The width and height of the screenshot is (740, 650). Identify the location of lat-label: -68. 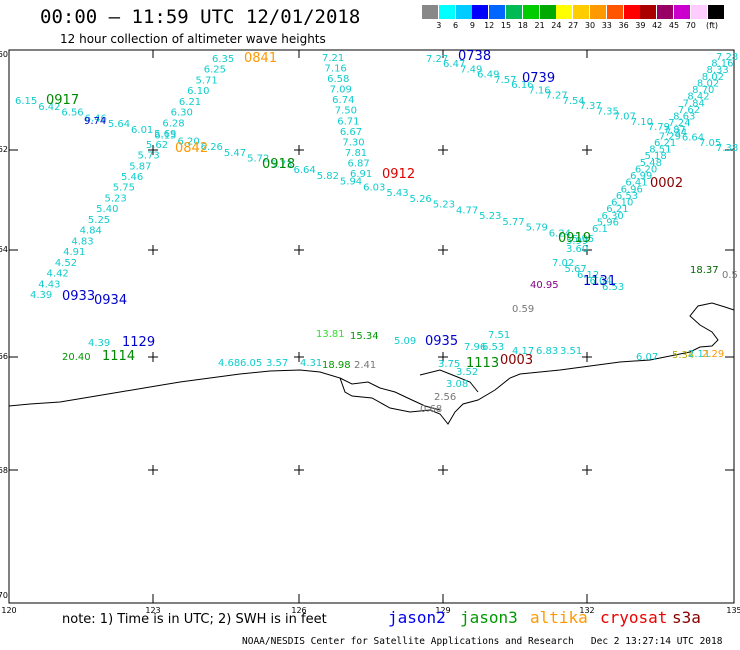
(4, 470).